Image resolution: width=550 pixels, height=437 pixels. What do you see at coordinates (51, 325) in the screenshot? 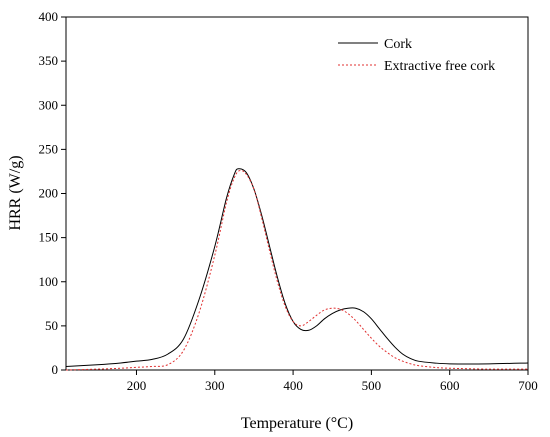
I see `y-tick-label: 50` at bounding box center [51, 325].